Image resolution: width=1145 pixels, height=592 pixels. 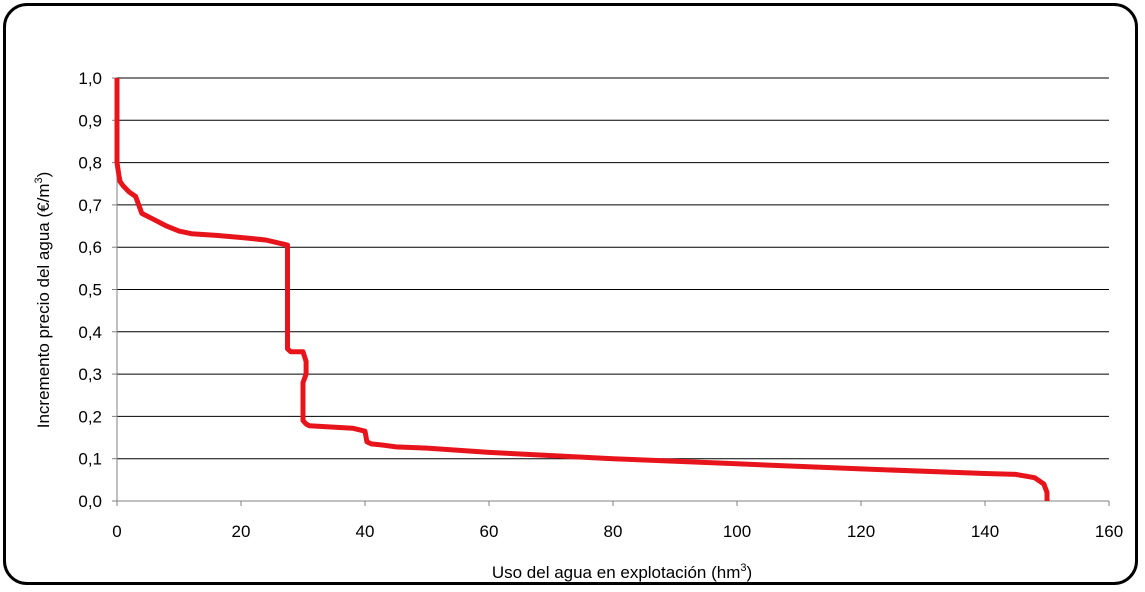 What do you see at coordinates (613, 531) in the screenshot?
I see `x-tick-label: 80` at bounding box center [613, 531].